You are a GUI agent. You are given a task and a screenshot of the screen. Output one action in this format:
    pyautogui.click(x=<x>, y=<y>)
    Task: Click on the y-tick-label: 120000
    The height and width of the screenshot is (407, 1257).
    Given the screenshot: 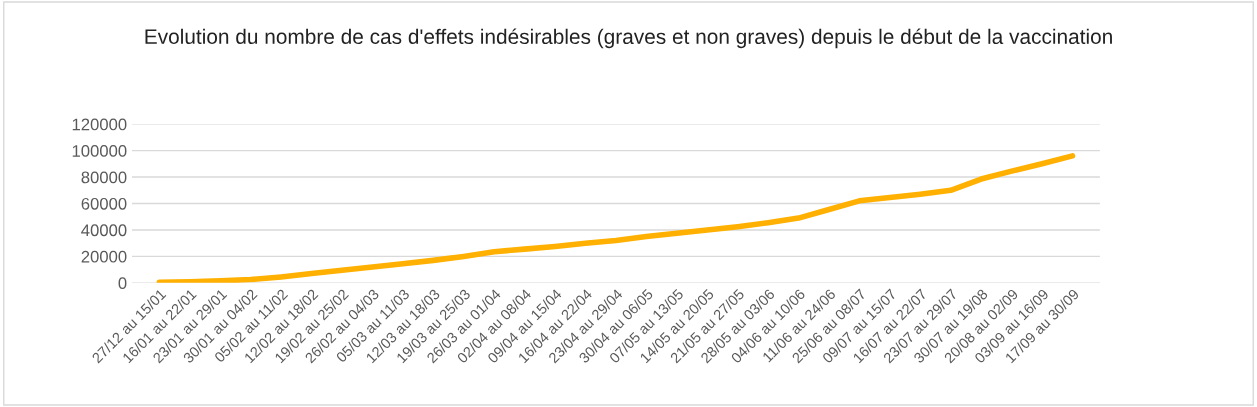 What is the action you would take?
    pyautogui.click(x=99, y=124)
    